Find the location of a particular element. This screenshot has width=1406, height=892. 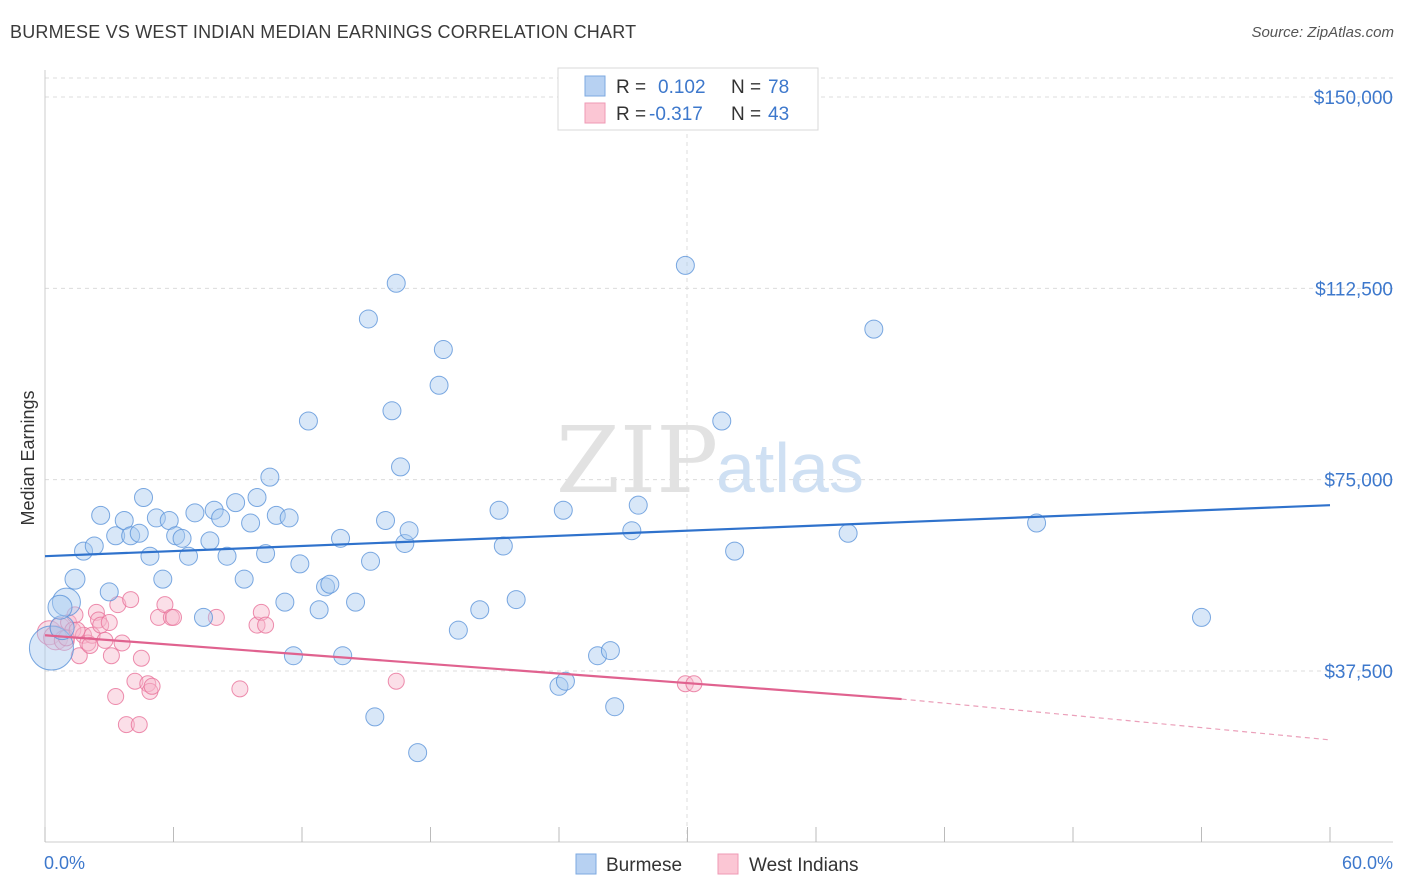

source-label: Source: ZipAtlas.com is located at coordinates (1322, 32).